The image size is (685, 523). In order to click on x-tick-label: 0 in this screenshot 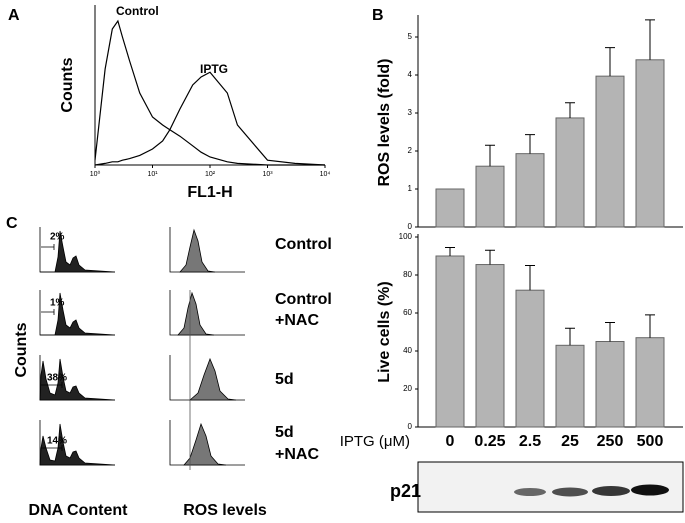, I will do `click(450, 441)`.